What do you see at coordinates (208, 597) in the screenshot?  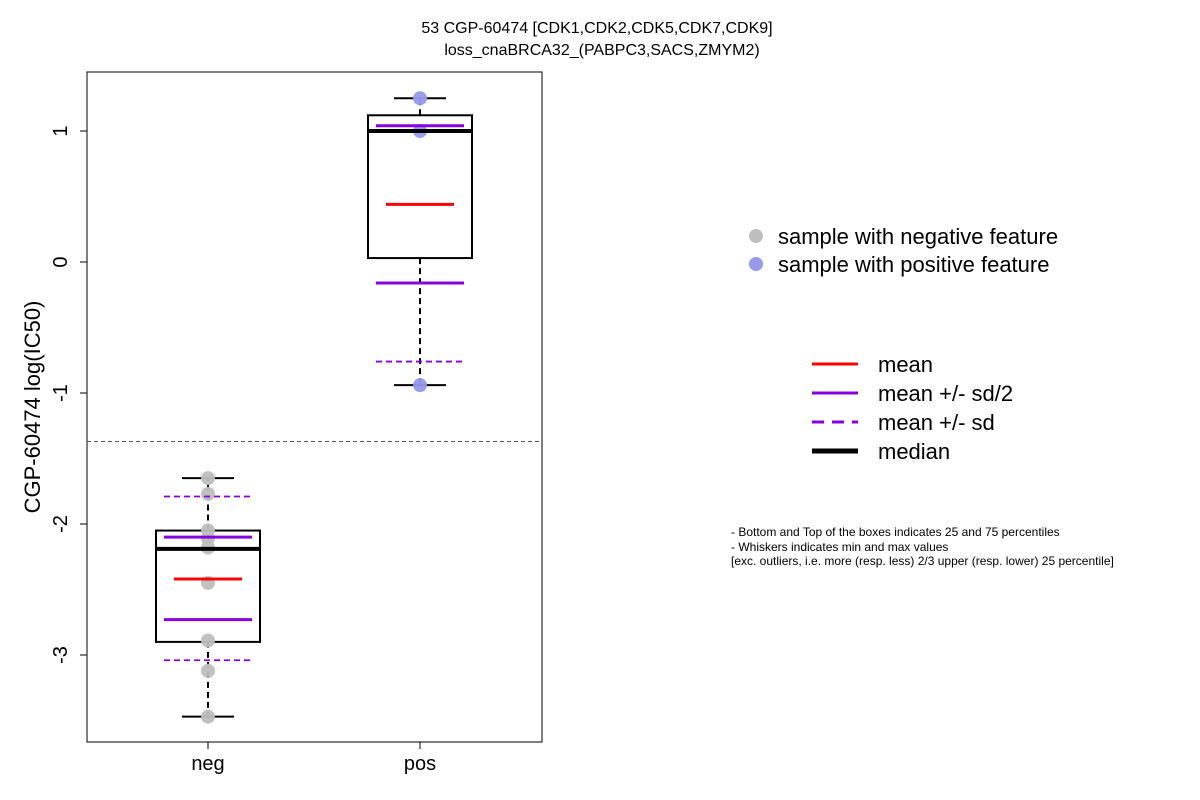 I see `box-group-neg` at bounding box center [208, 597].